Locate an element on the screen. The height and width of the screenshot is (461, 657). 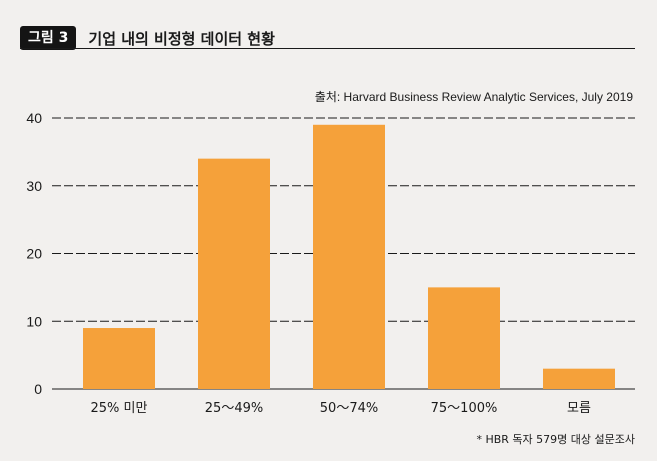
y-tick-label: 30 is located at coordinates (34, 186).